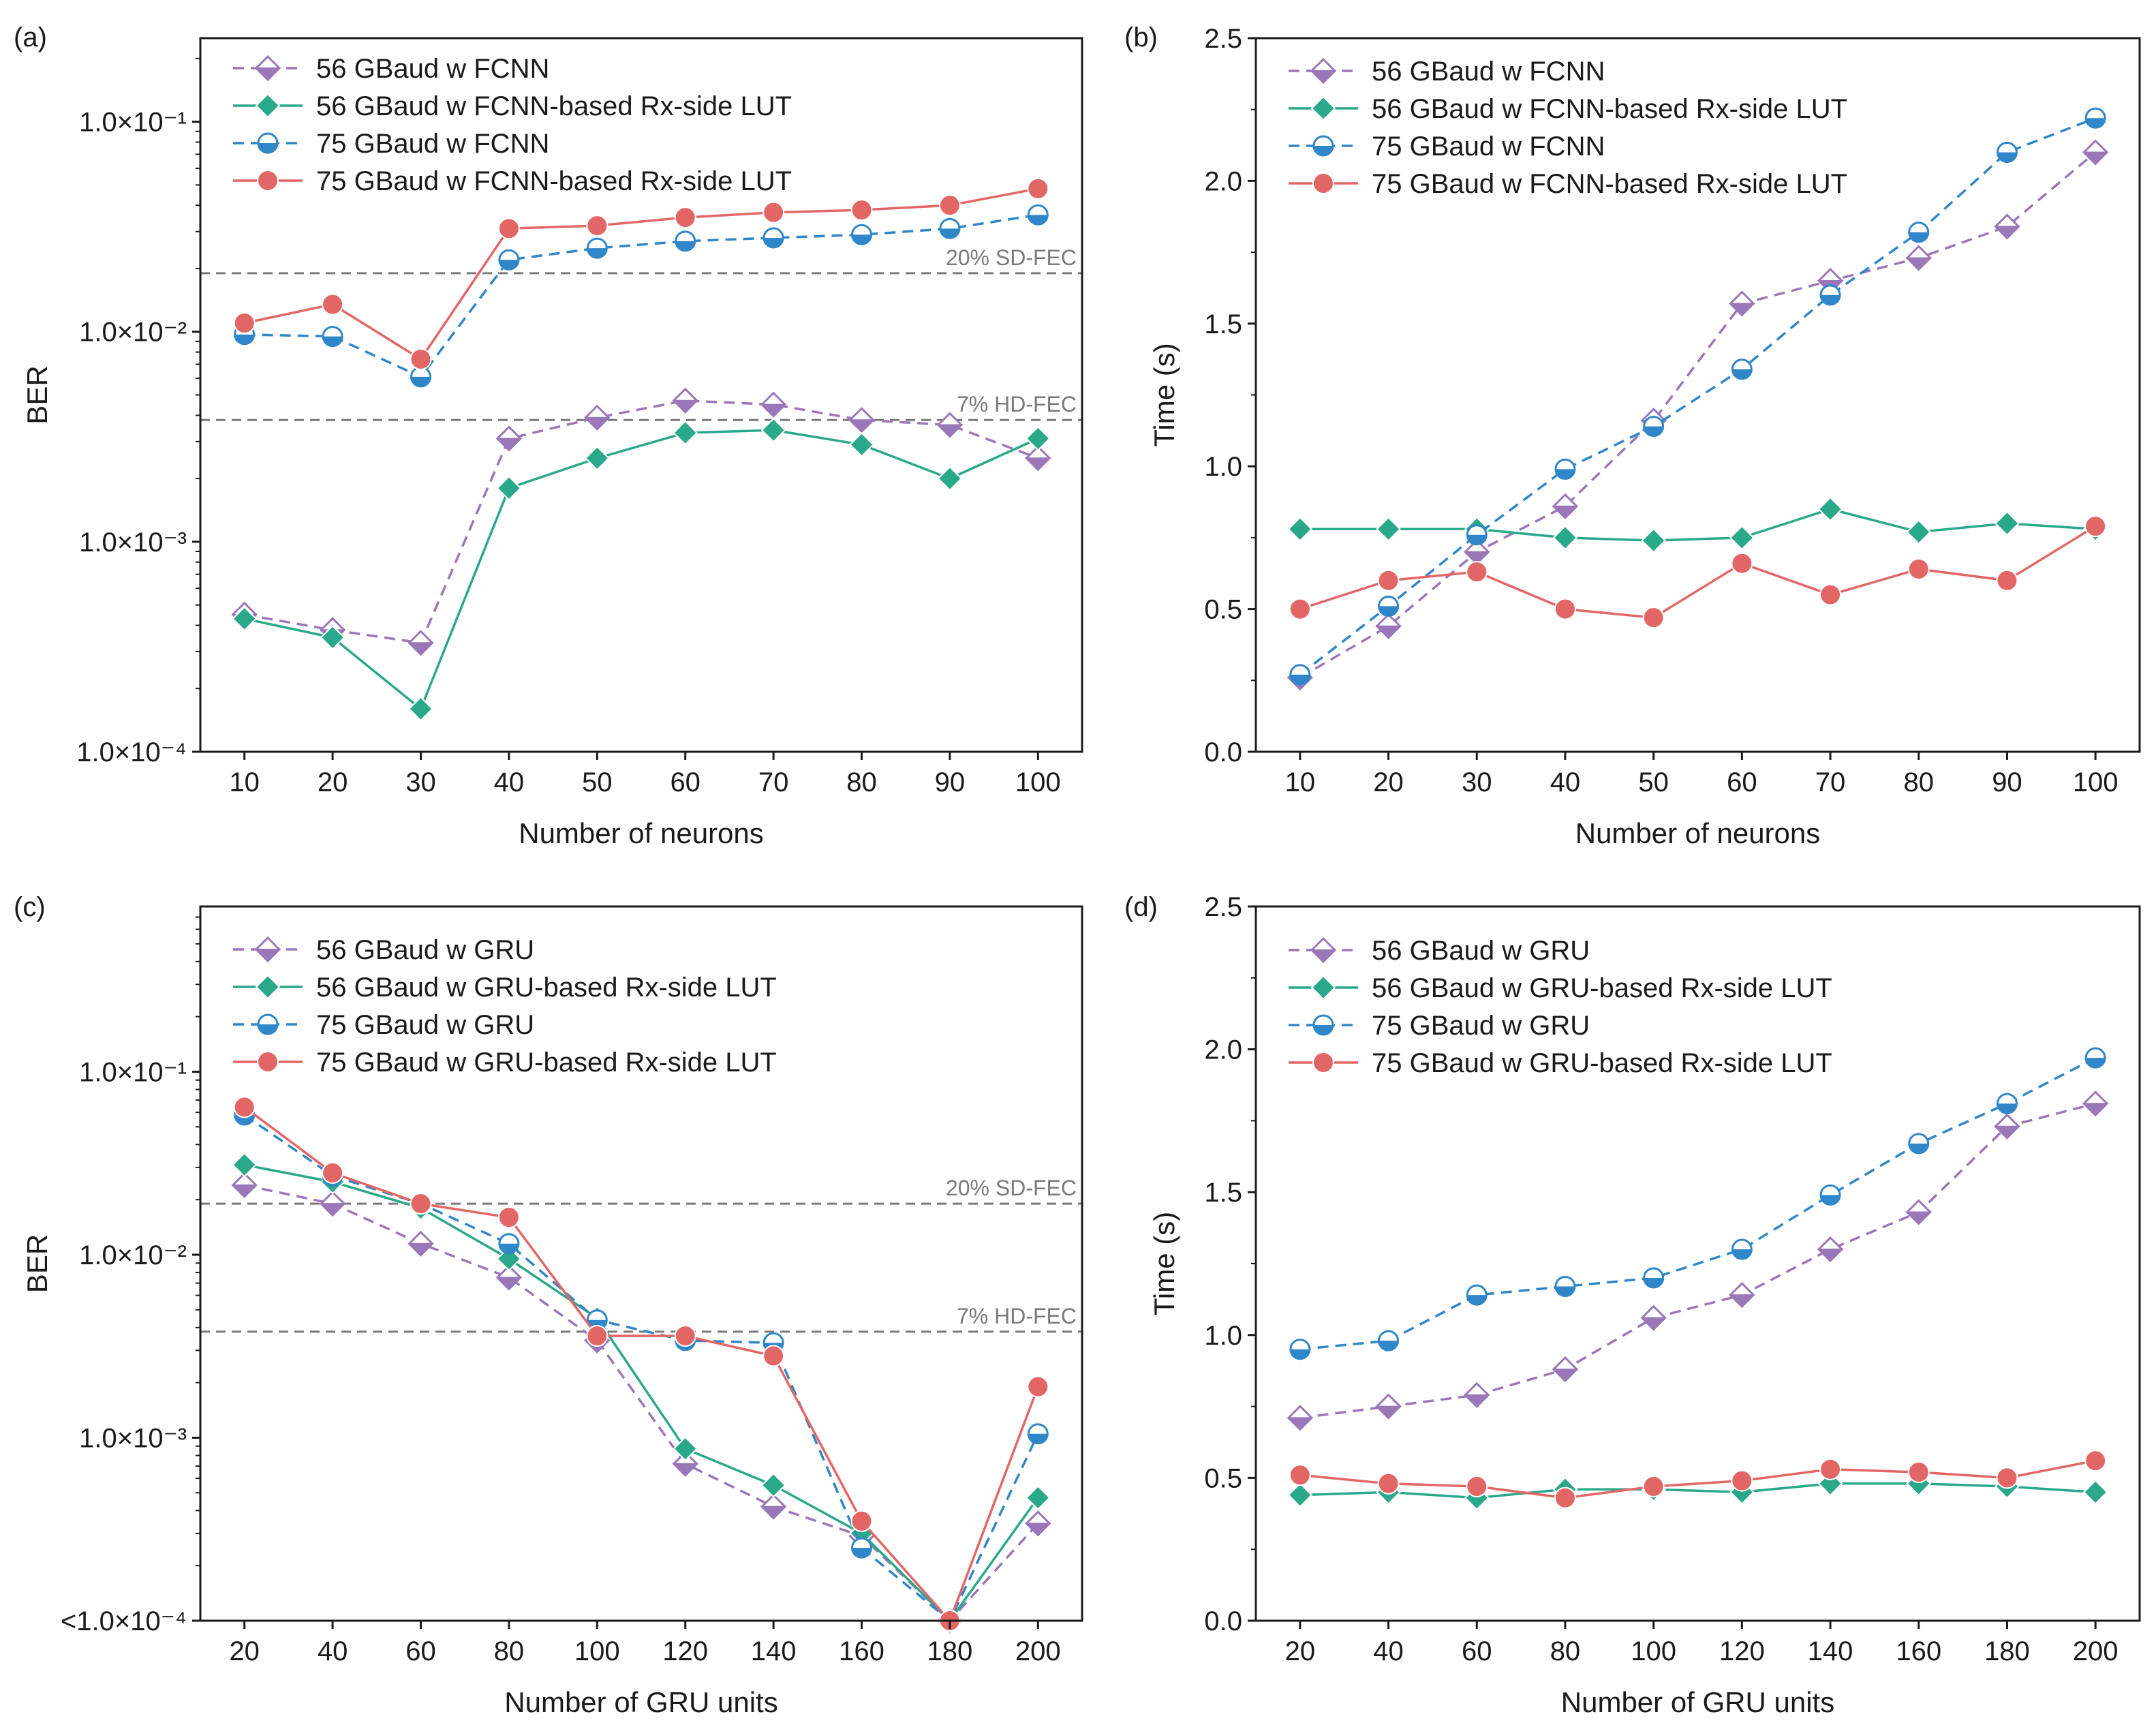 Image resolution: width=2156 pixels, height=1725 pixels. What do you see at coordinates (420, 1651) in the screenshot?
I see `x-tick-label: 60` at bounding box center [420, 1651].